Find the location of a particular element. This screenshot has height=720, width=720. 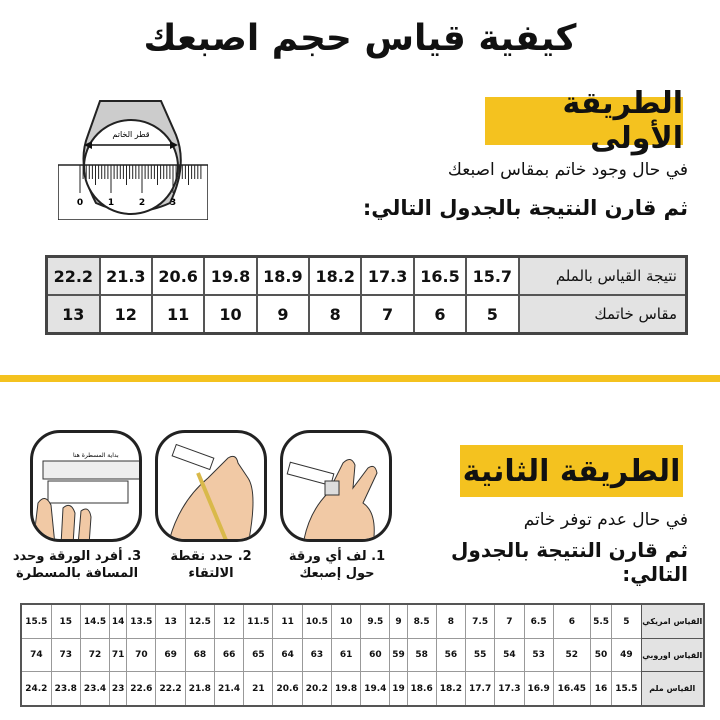

table-cell: 5.5 is located at coordinates (601, 621).